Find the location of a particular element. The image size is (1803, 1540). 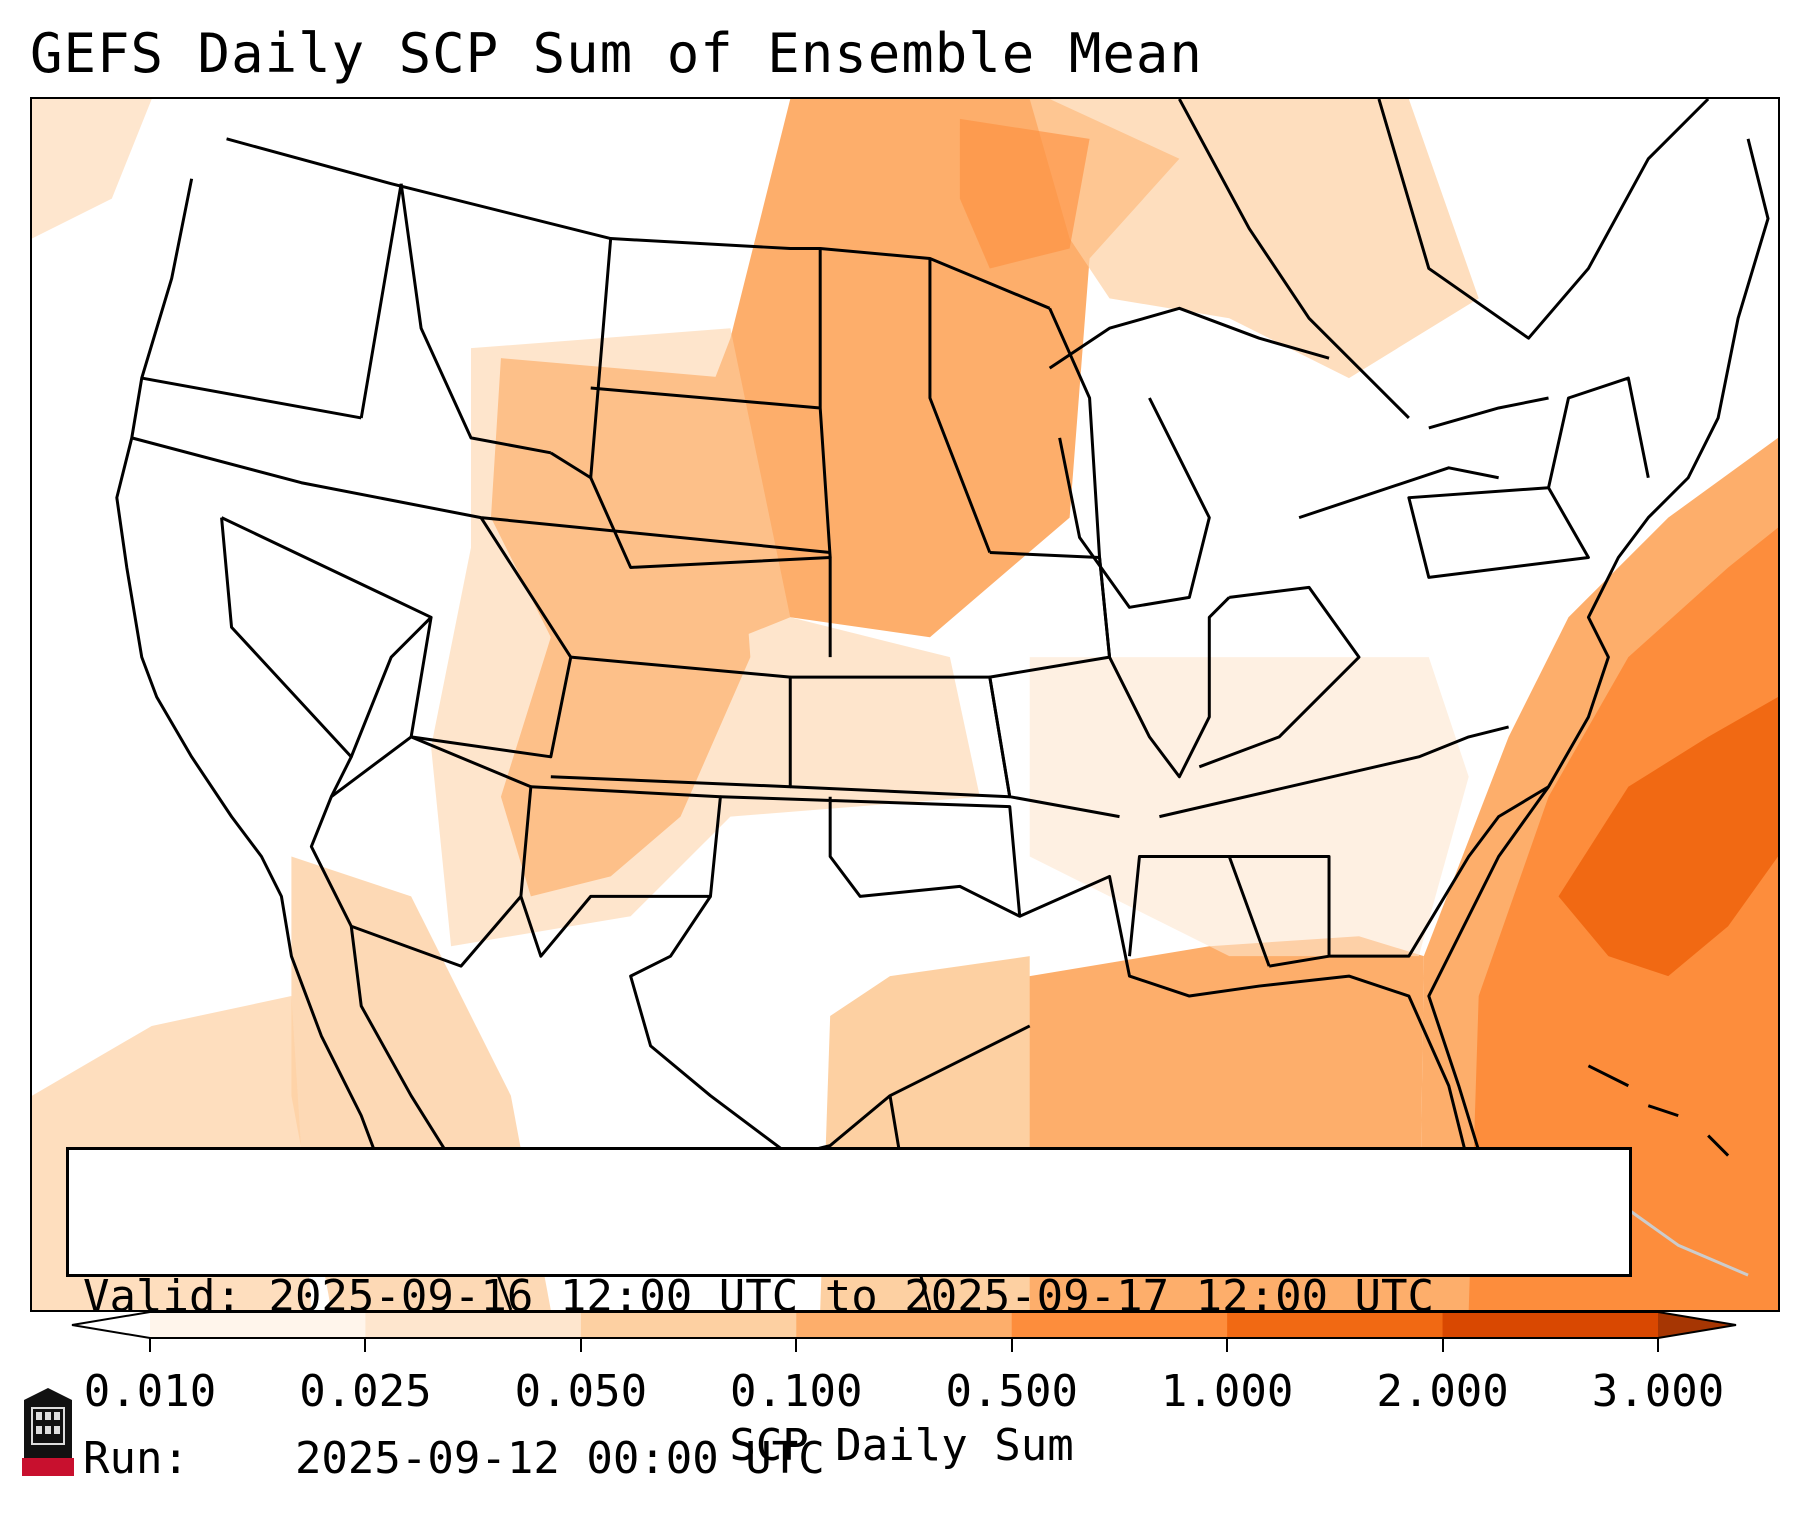

colorbar-tick-label: 2.000 is located at coordinates (1442, 1391).